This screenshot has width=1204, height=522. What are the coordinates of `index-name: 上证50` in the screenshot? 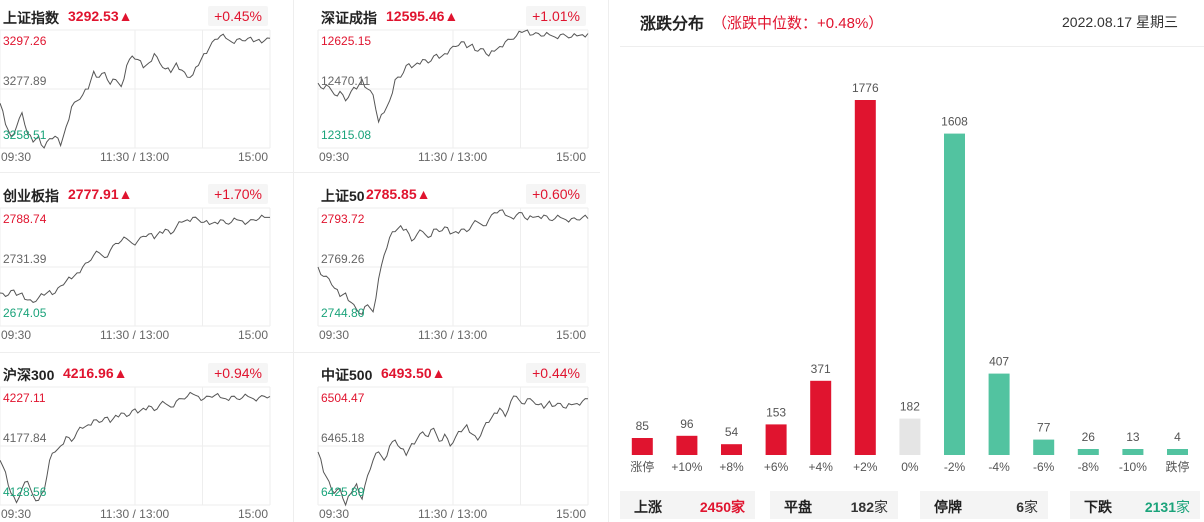 It's located at (343, 196).